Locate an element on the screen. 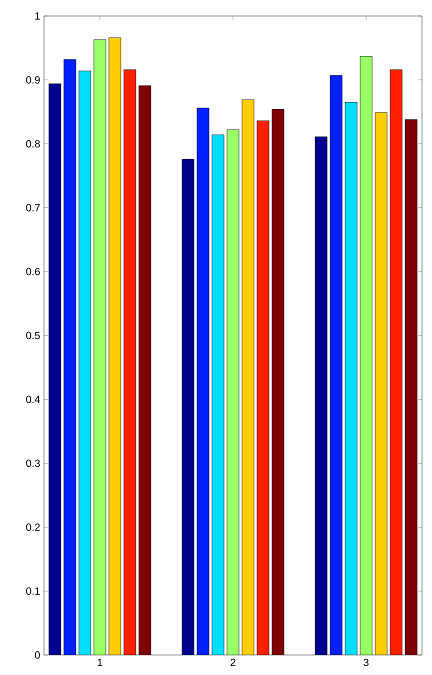 The height and width of the screenshot is (675, 432). x-tick-label: 2 is located at coordinates (233, 662).